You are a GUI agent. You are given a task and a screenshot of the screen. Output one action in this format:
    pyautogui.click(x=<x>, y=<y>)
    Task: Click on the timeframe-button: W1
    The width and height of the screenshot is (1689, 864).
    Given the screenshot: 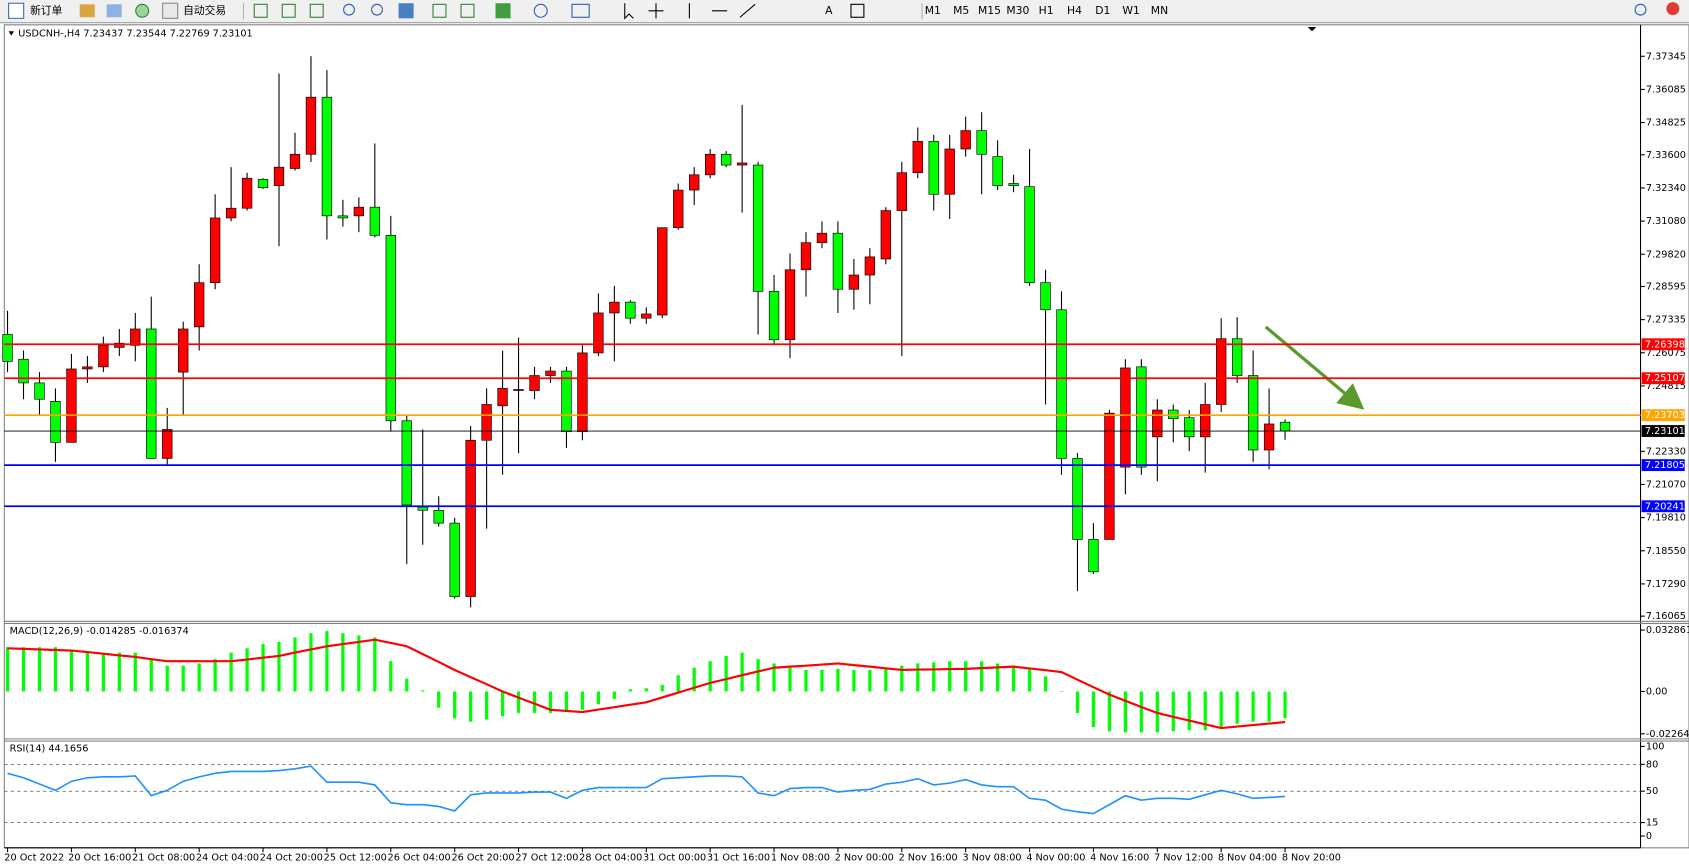 What is the action you would take?
    pyautogui.click(x=1130, y=10)
    